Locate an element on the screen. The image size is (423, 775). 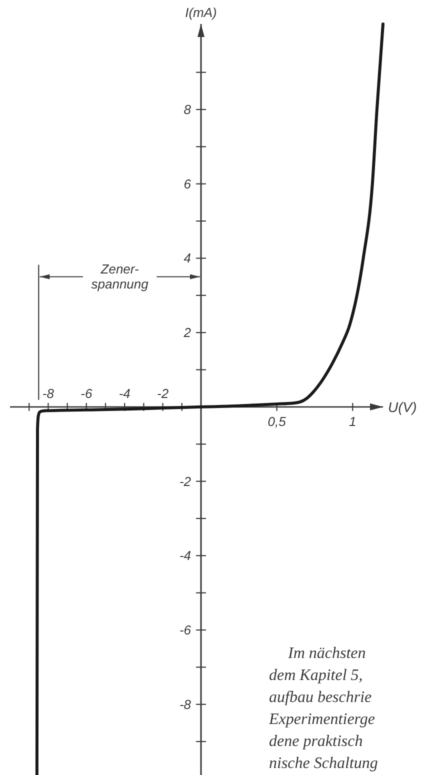
y-axis-title: I(mA) is located at coordinates (201, 12).